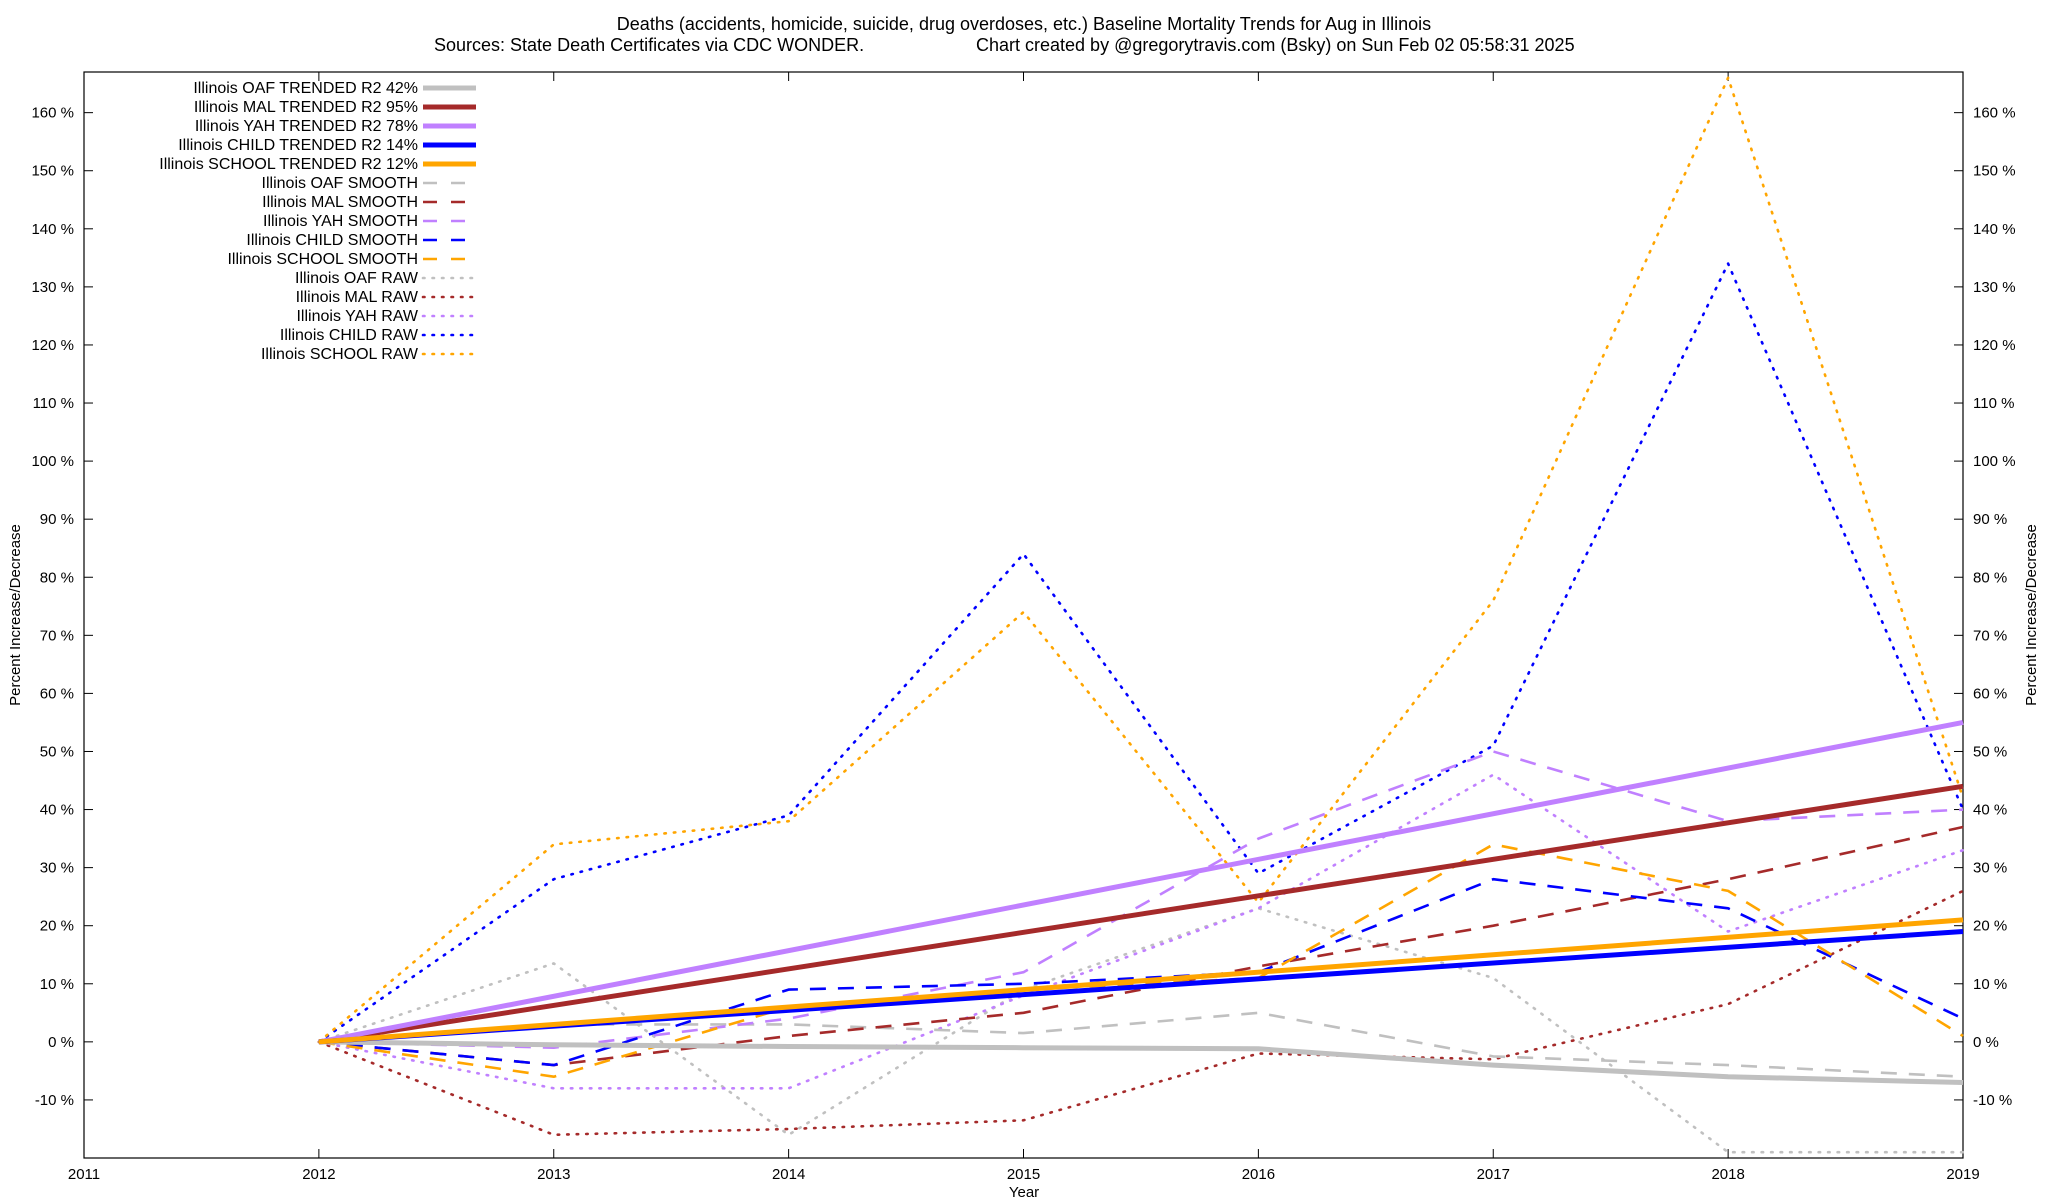  I want to click on y2-tick-label: 100 %, so click(1994, 461).